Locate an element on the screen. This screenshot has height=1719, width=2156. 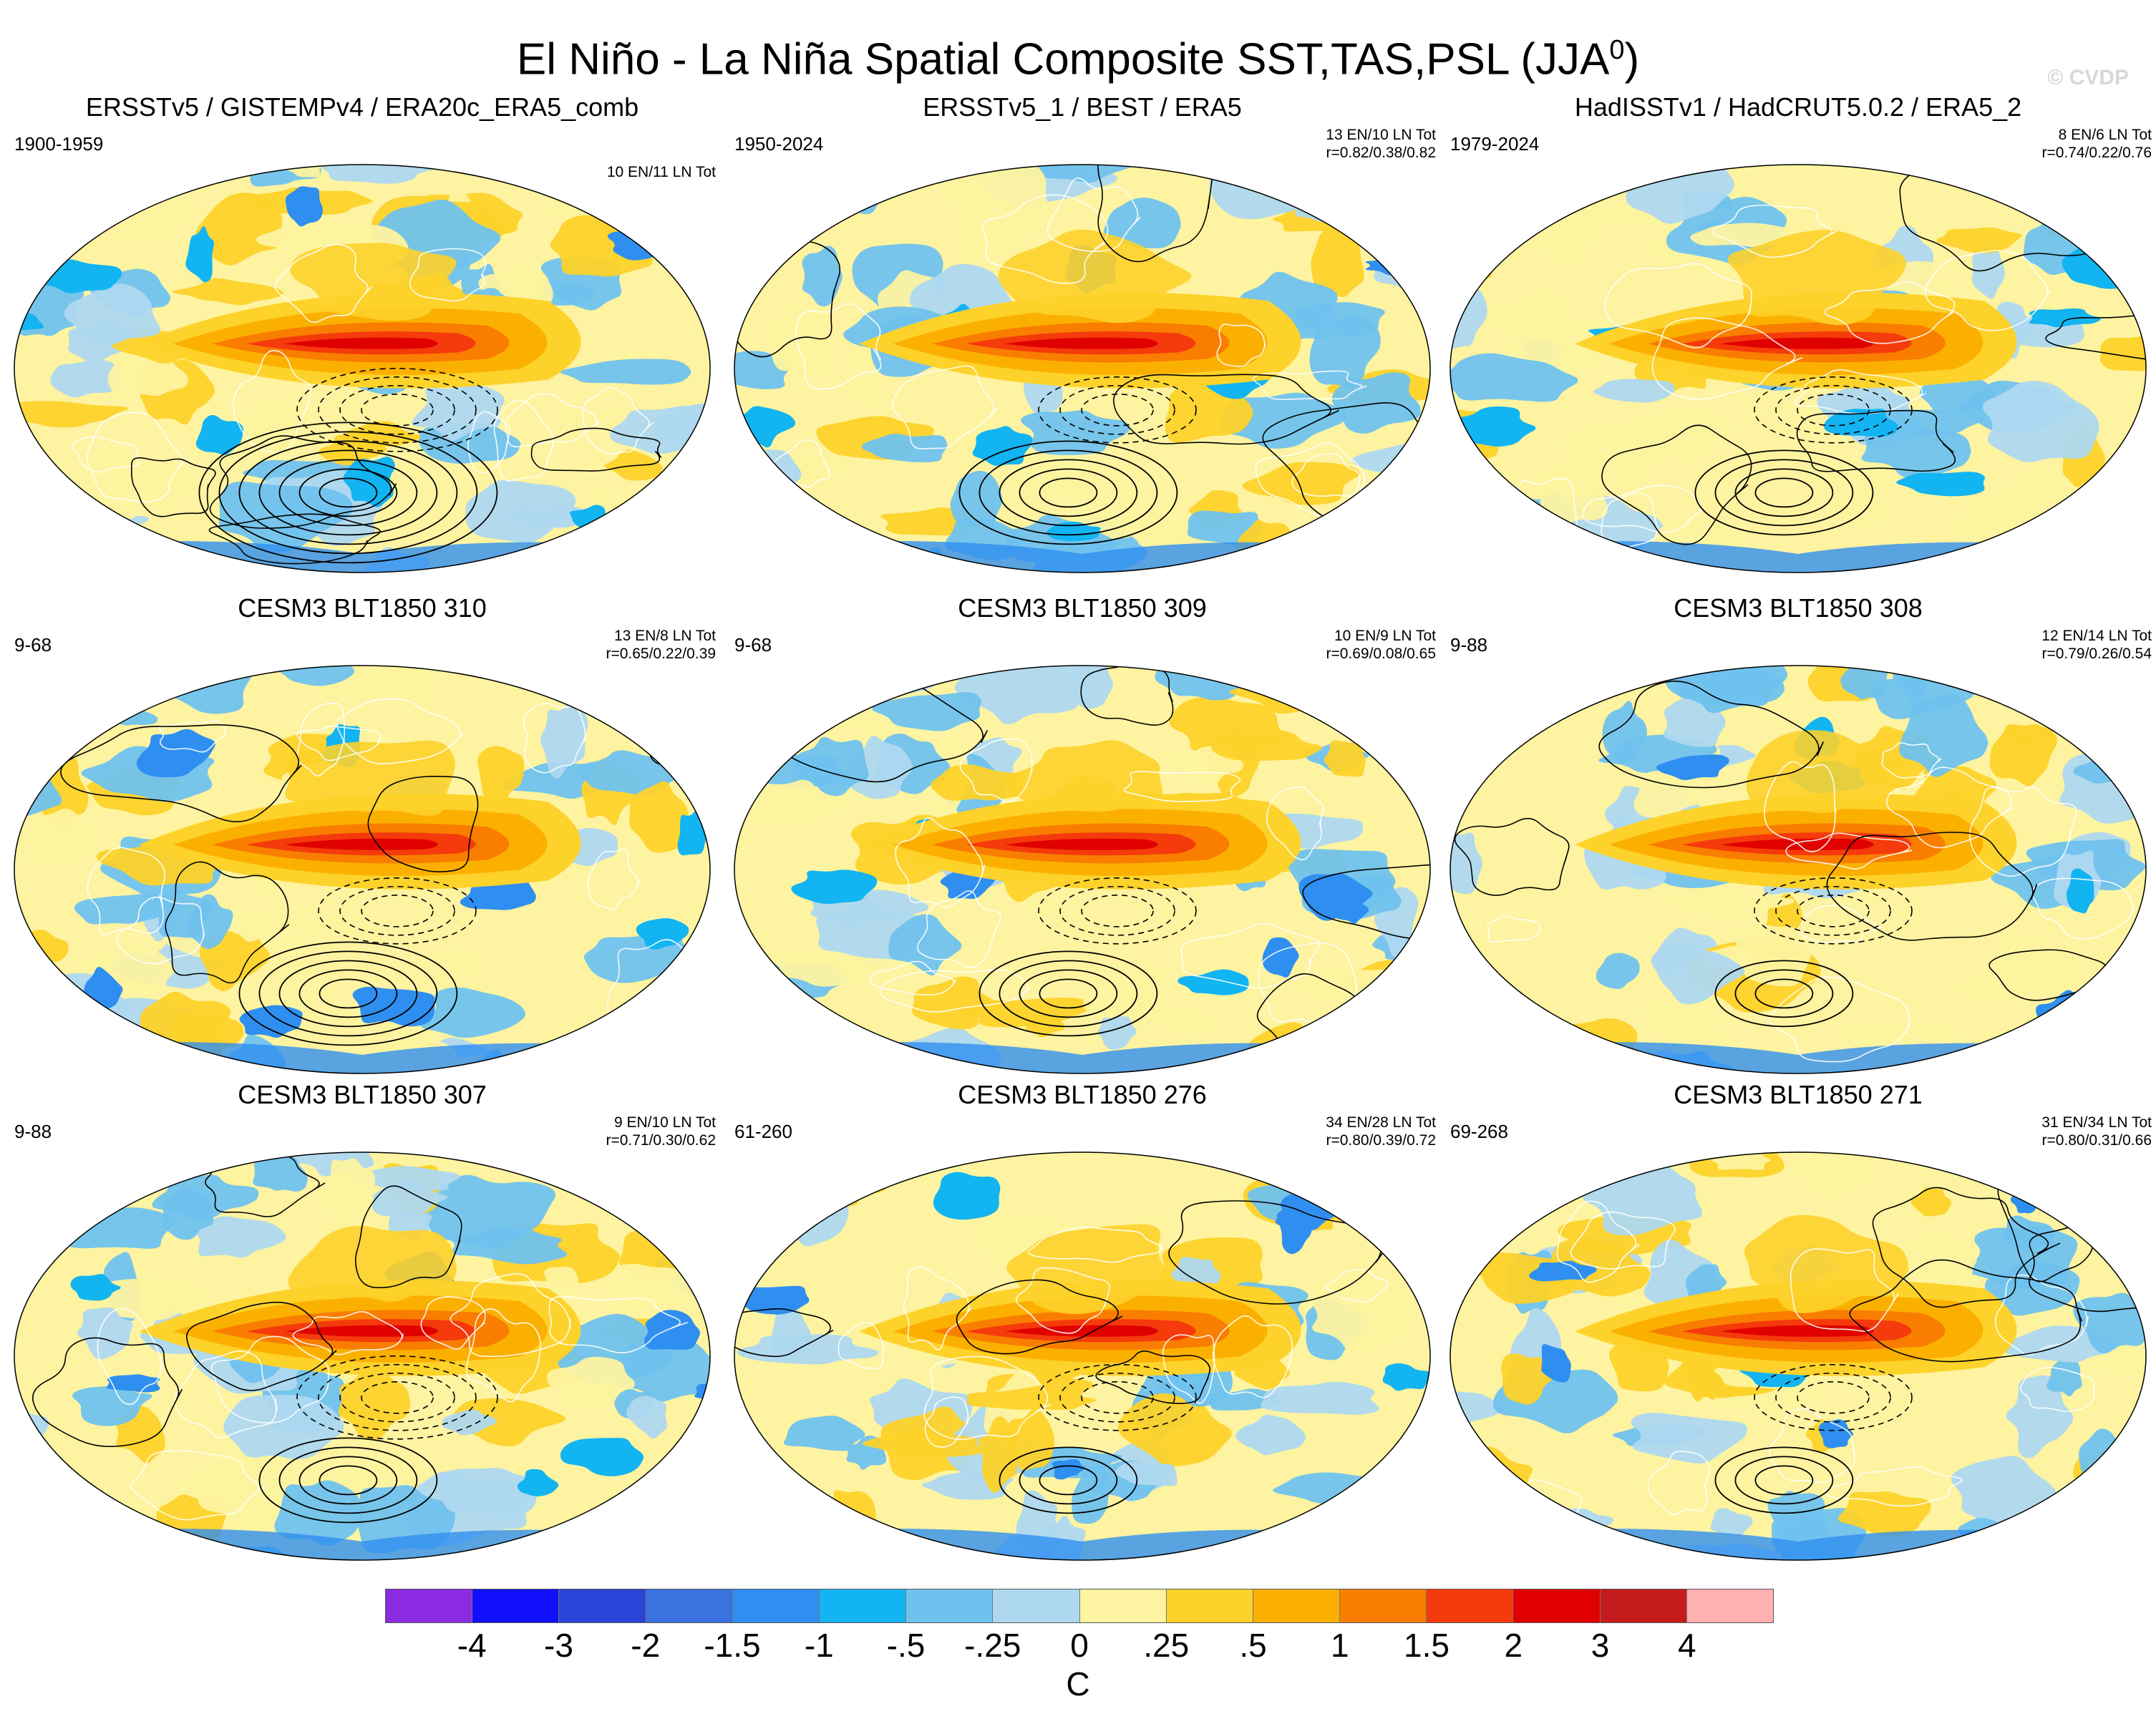
colorbar-tick-label: -2 is located at coordinates (646, 1645).